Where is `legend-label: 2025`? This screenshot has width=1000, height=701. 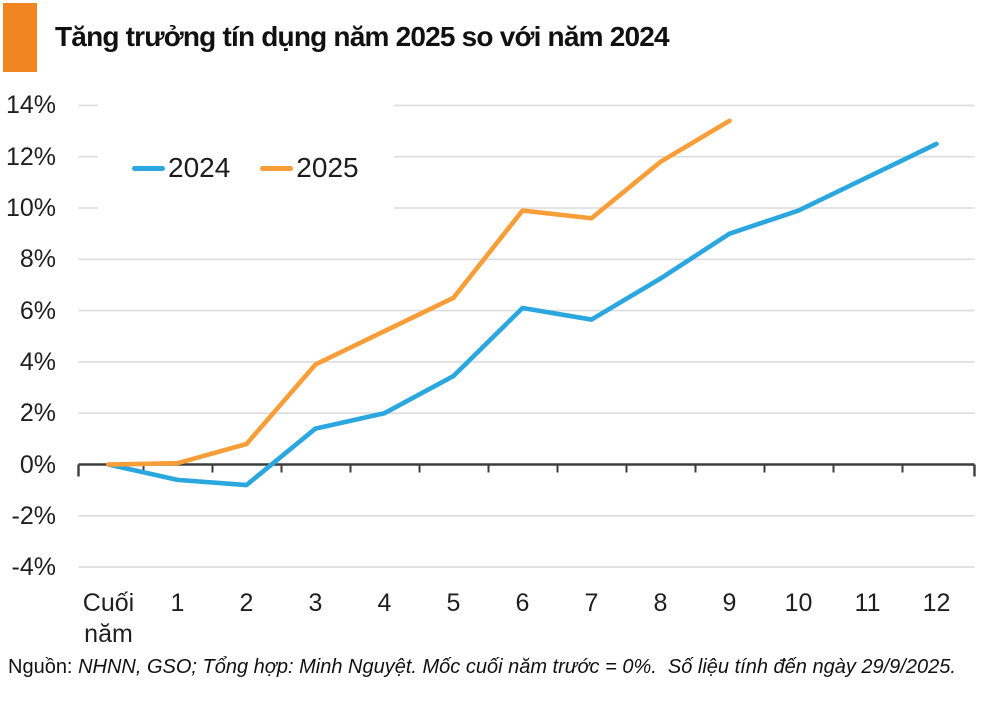
legend-label: 2025 is located at coordinates (327, 167).